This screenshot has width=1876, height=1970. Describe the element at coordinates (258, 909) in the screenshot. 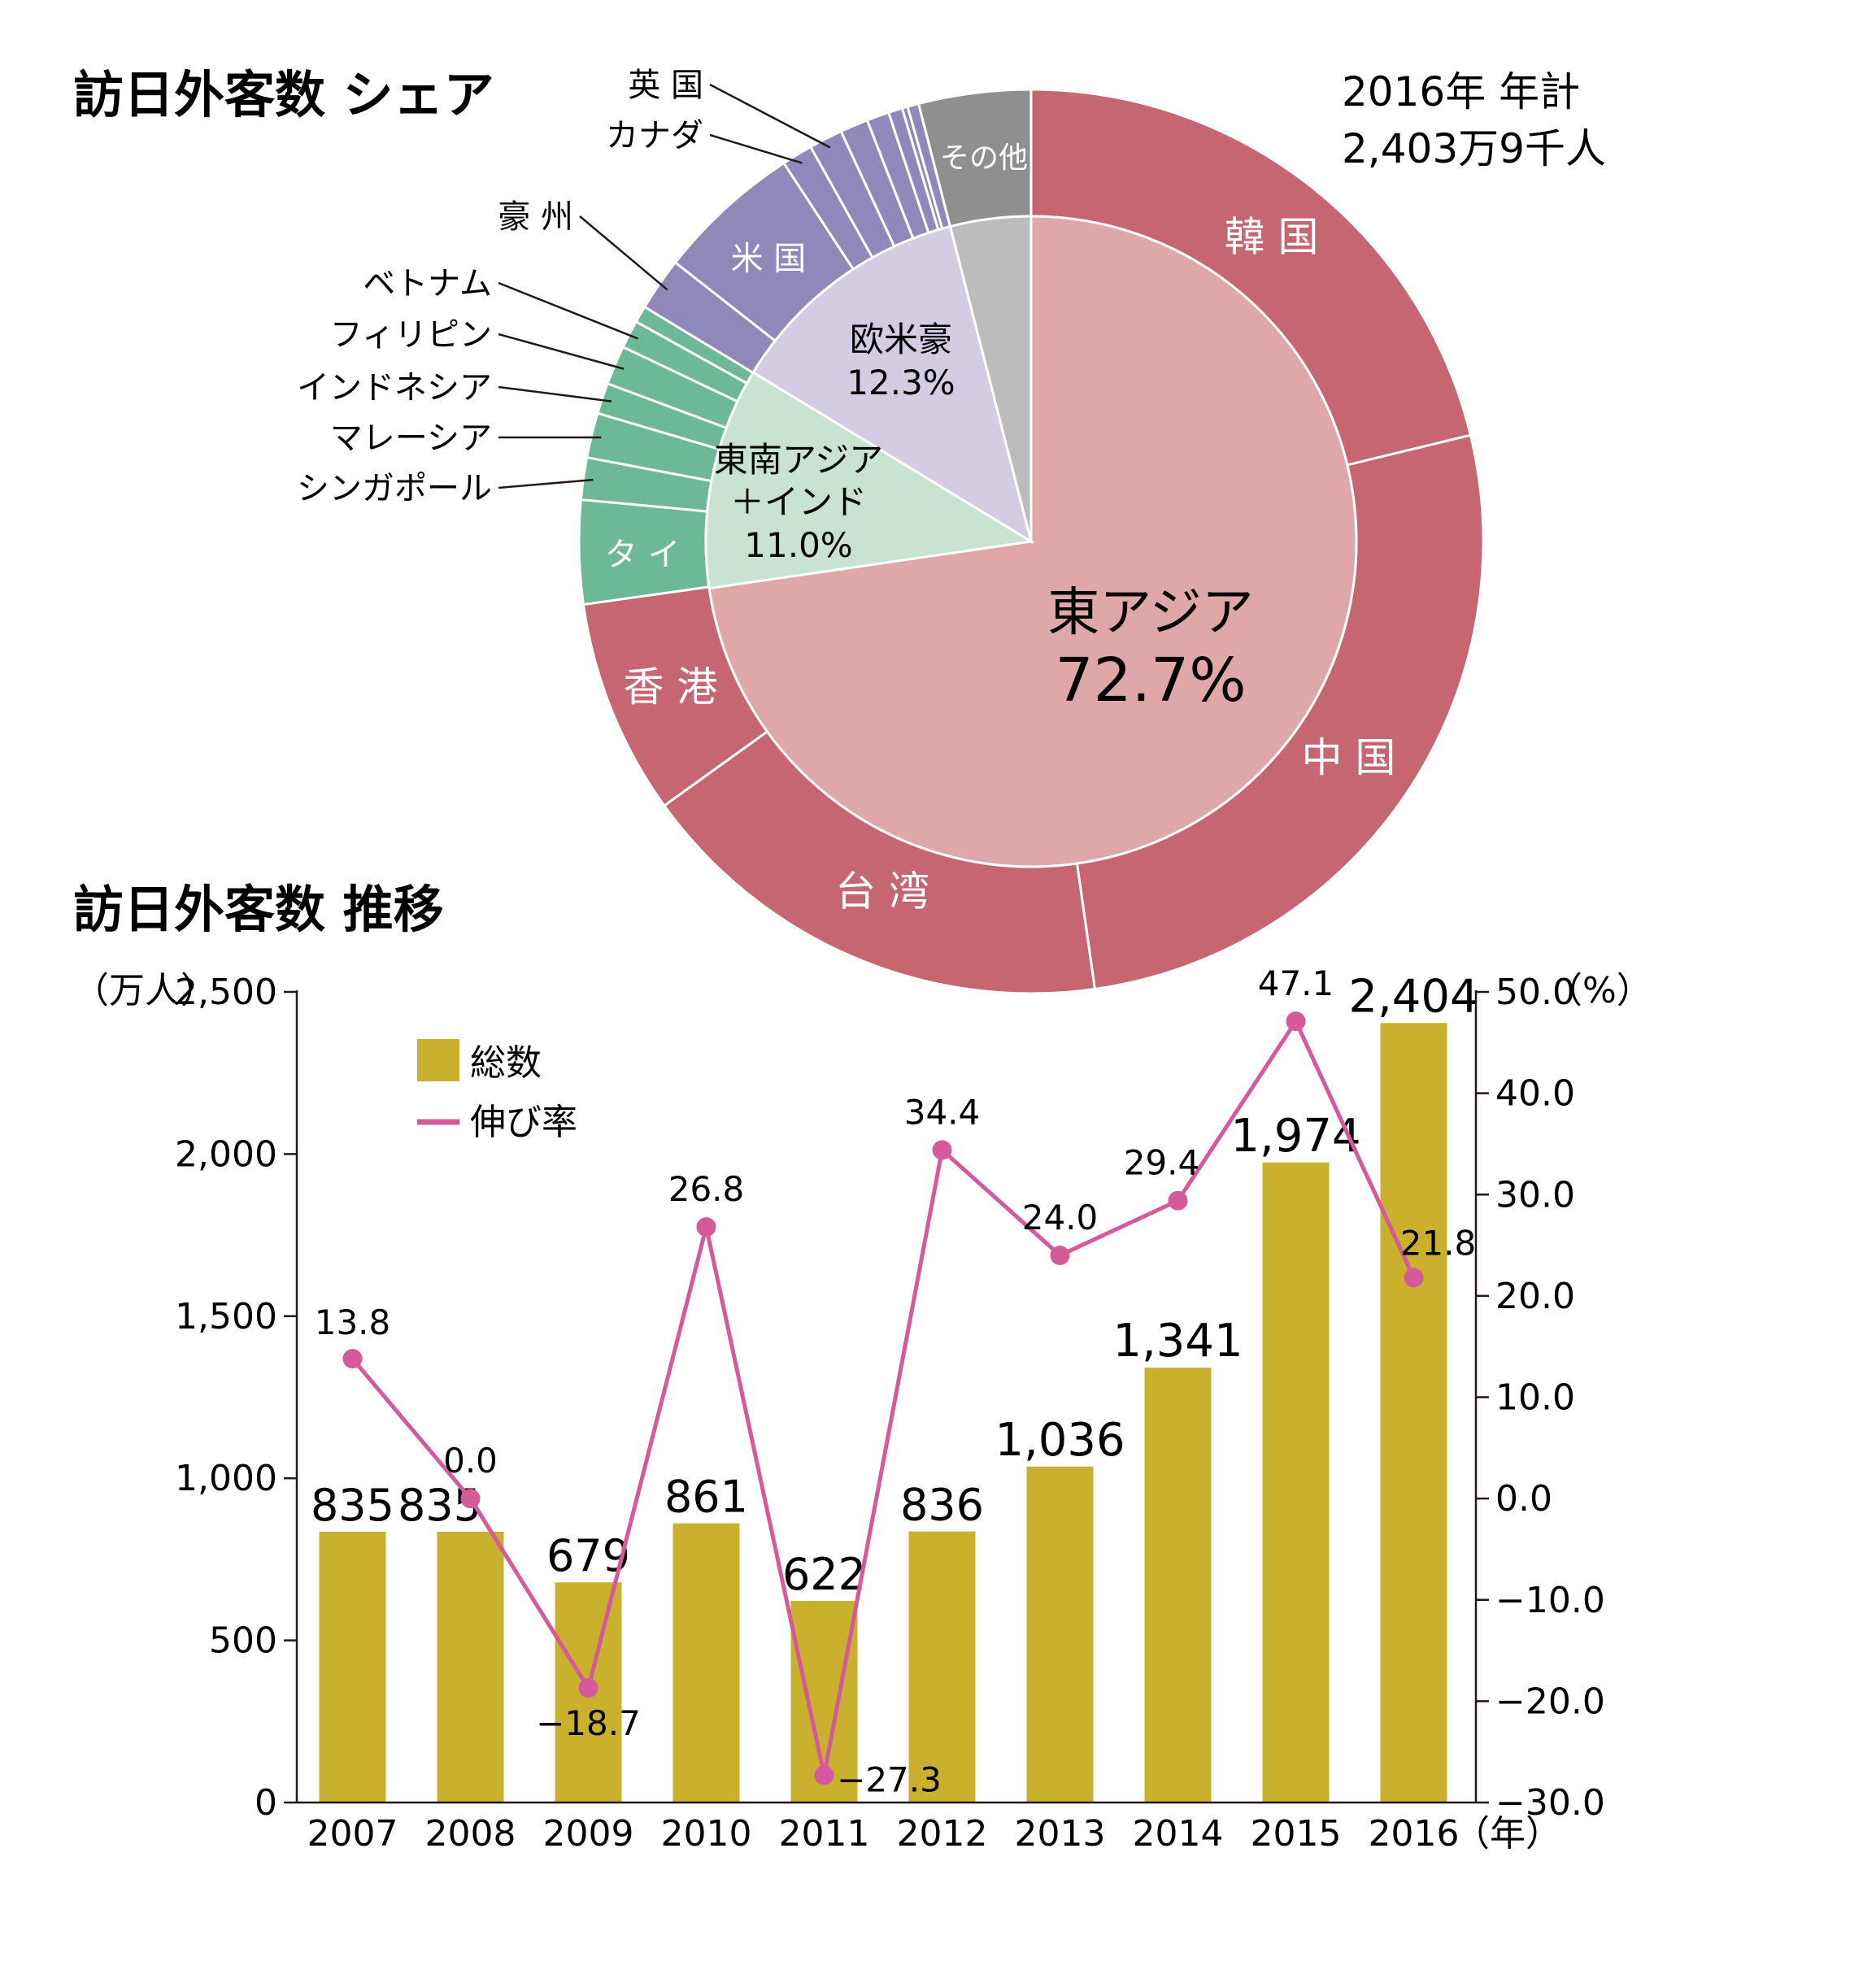

I see `trend-title: 訪日外客数 推移` at that location.